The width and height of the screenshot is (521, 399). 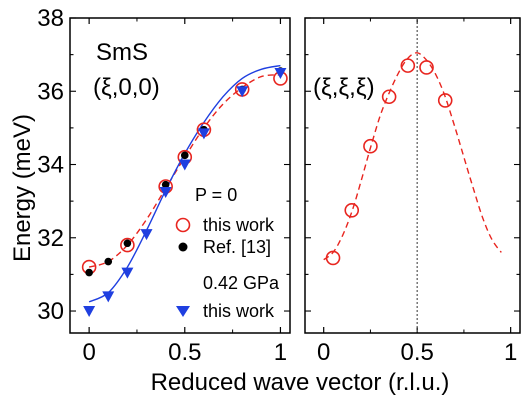 I want to click on y-tick-label: 38, so click(x=50, y=18).